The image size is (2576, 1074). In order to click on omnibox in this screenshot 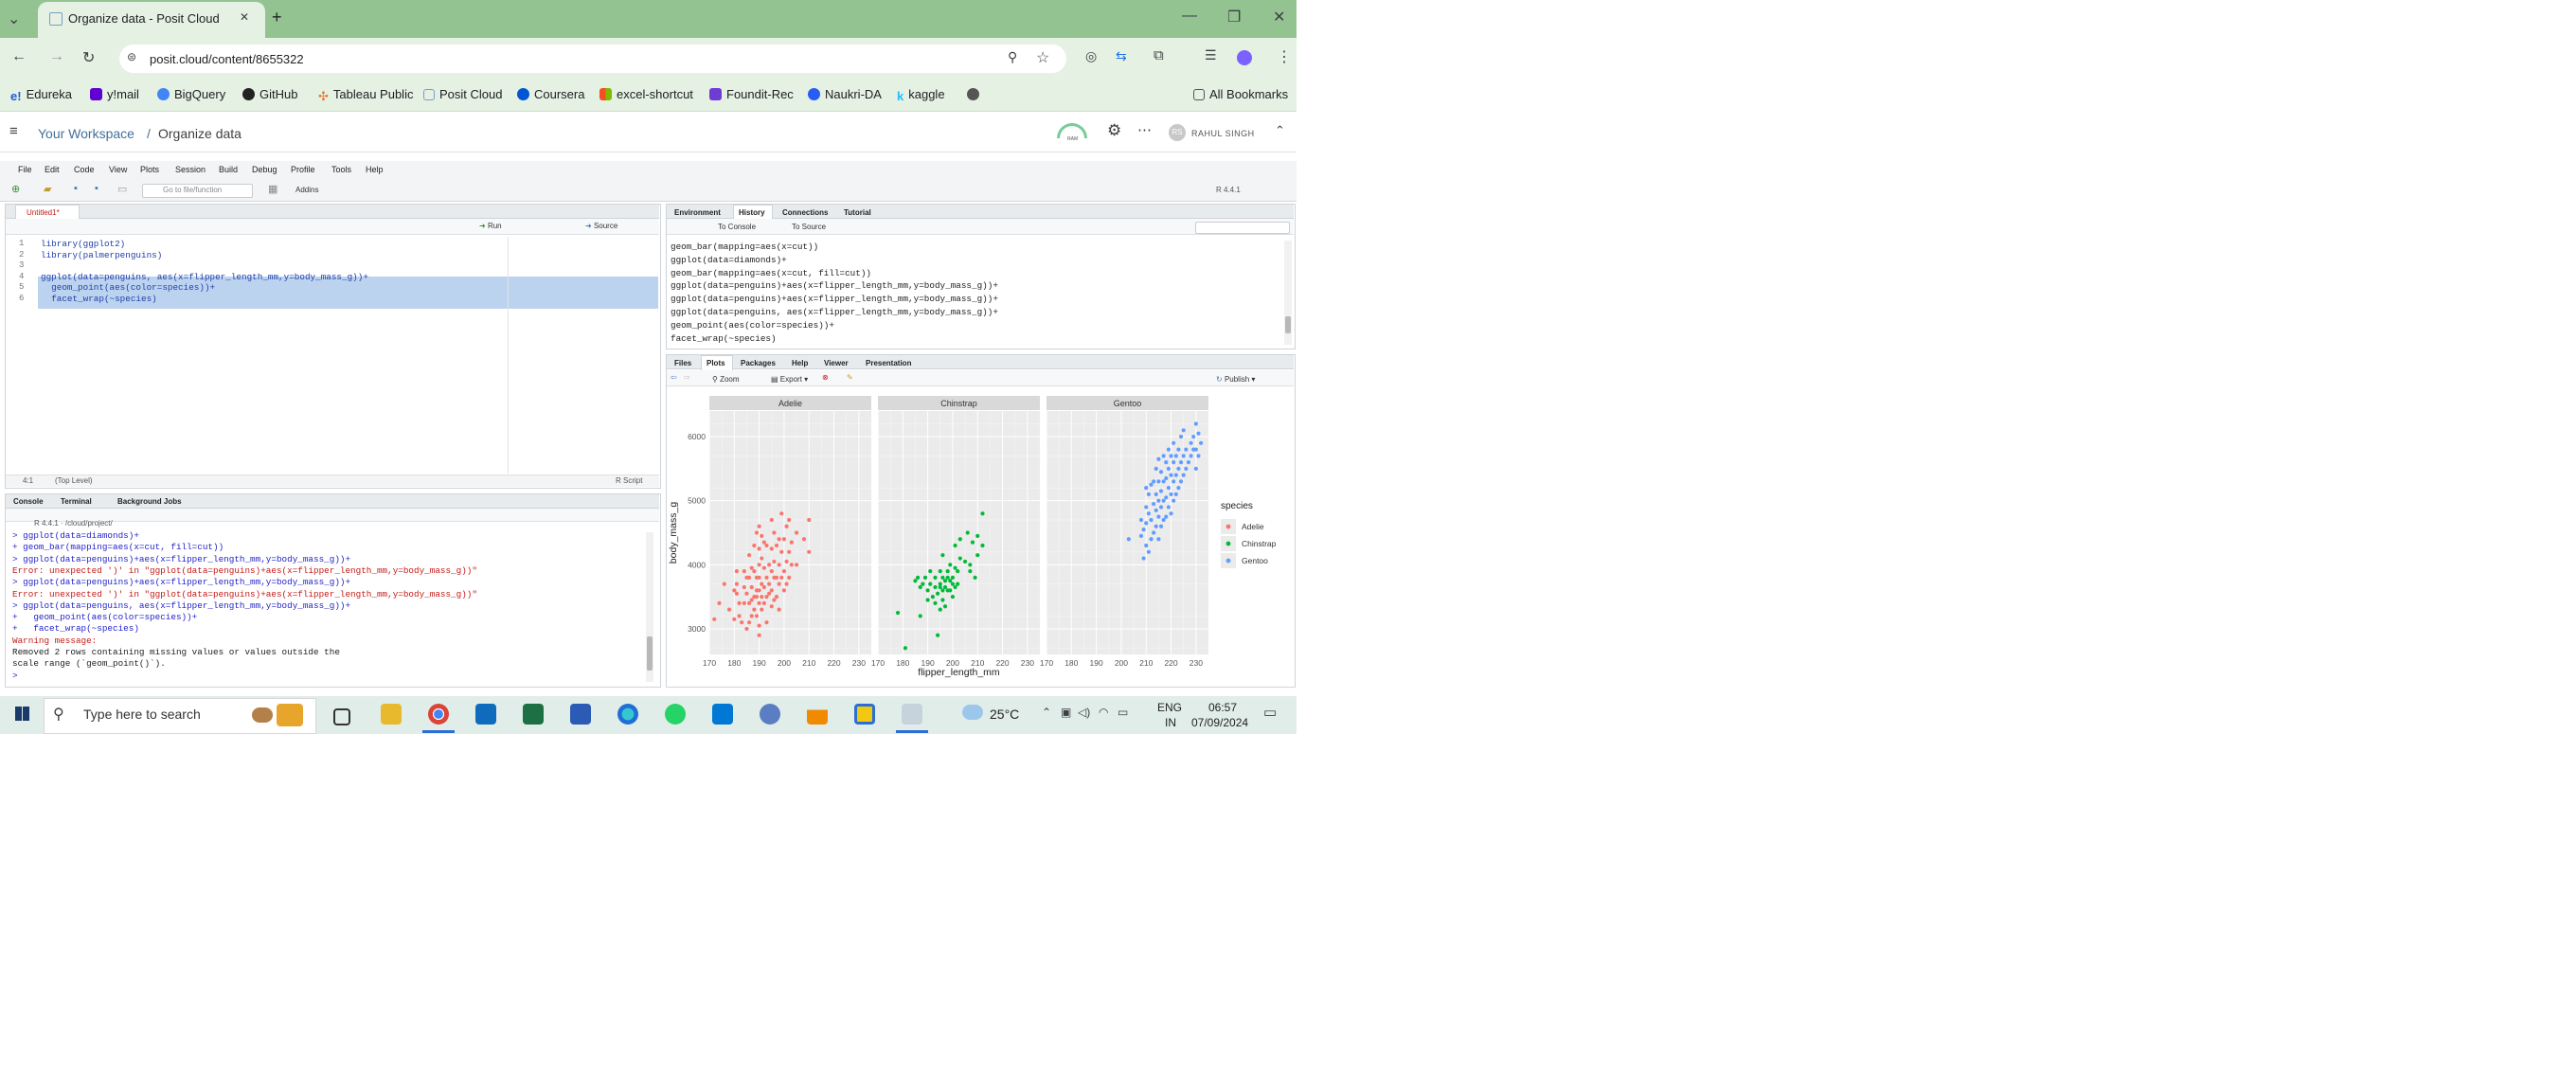, I will do `click(592, 59)`.